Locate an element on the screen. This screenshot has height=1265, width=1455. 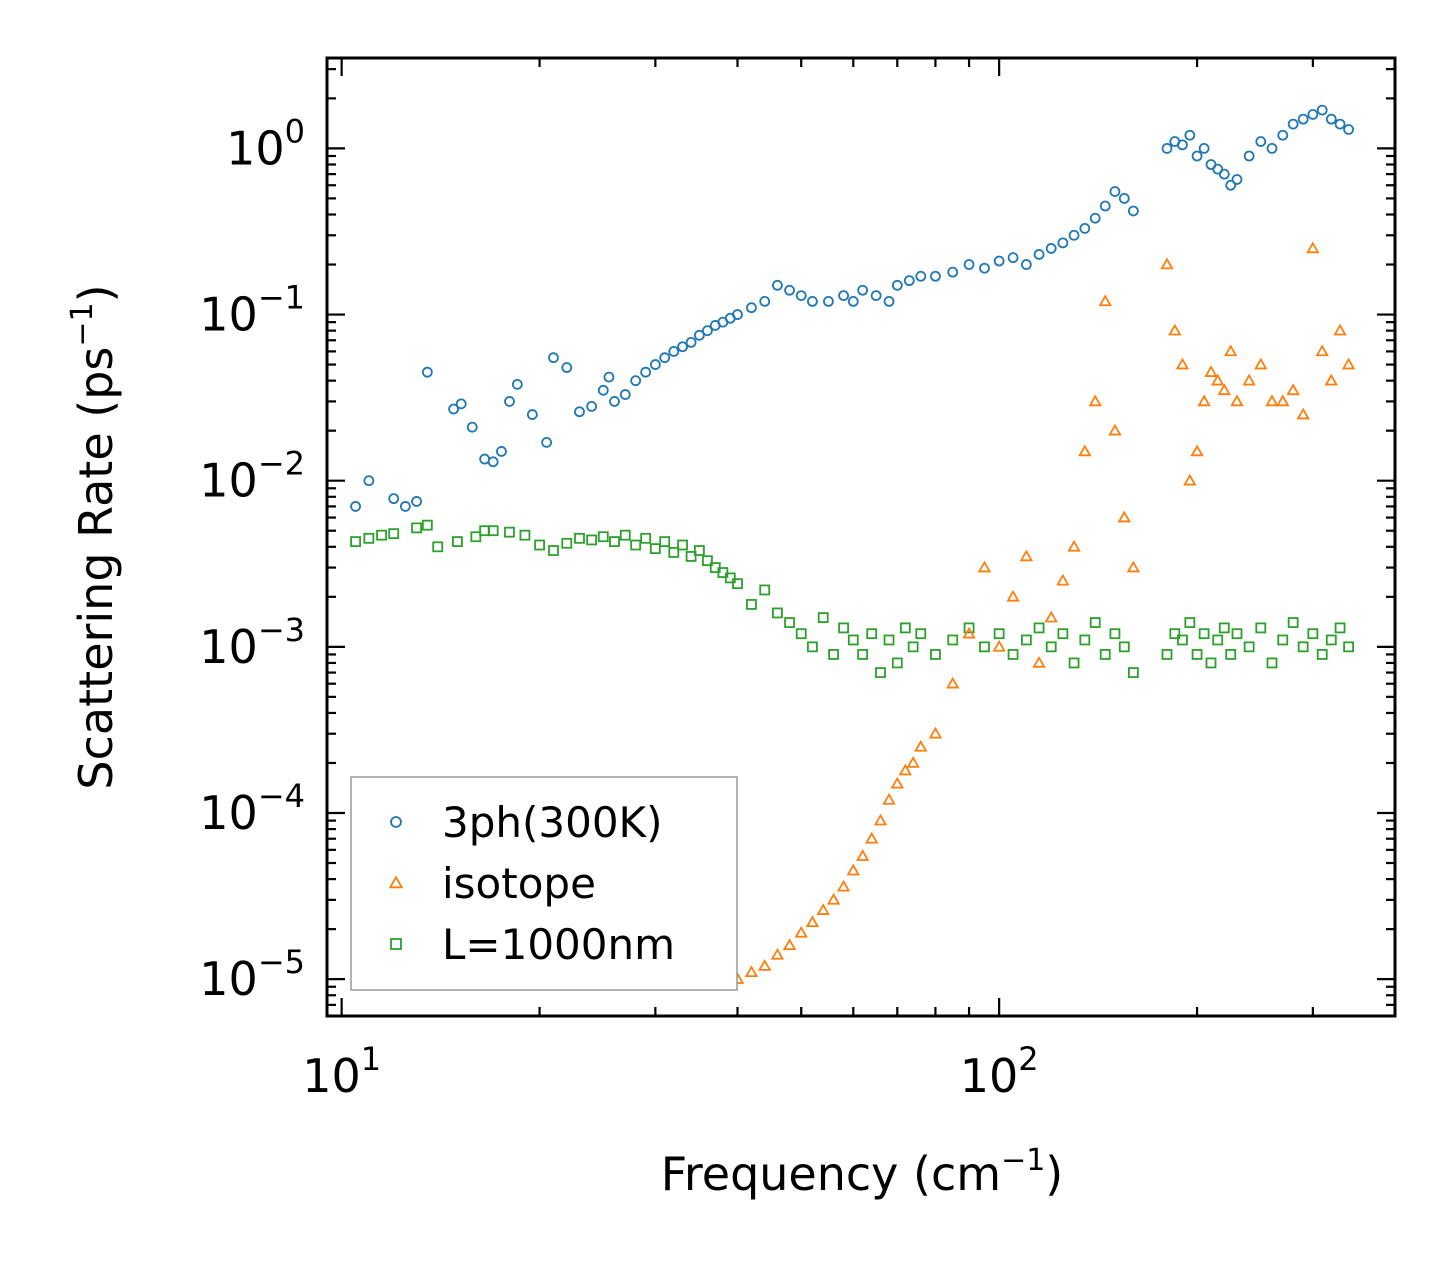
legend-marker-circle is located at coordinates (396, 822).